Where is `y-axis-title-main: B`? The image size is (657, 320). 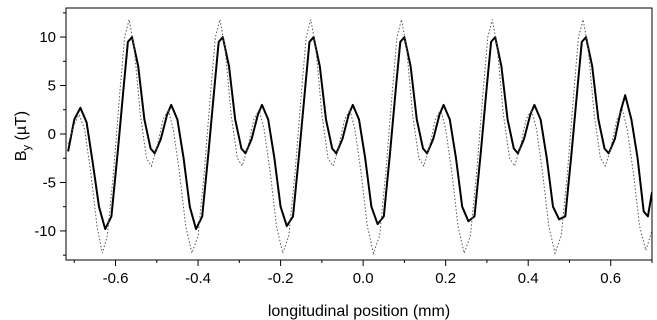 y-axis-title-main: B is located at coordinates (21, 155).